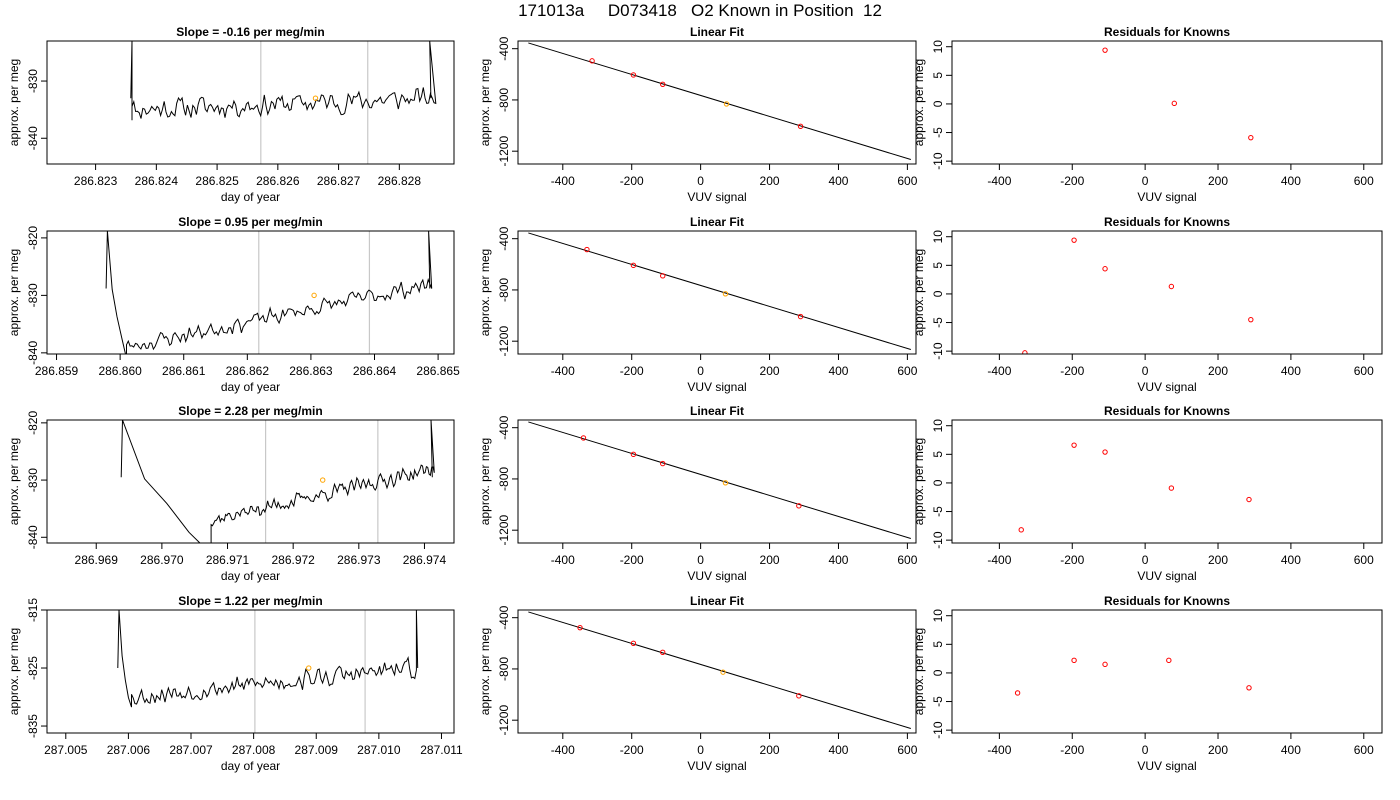 This screenshot has height=800, width=1400. What do you see at coordinates (1167, 601) in the screenshot?
I see `panel-title: Residuals for Knowns` at bounding box center [1167, 601].